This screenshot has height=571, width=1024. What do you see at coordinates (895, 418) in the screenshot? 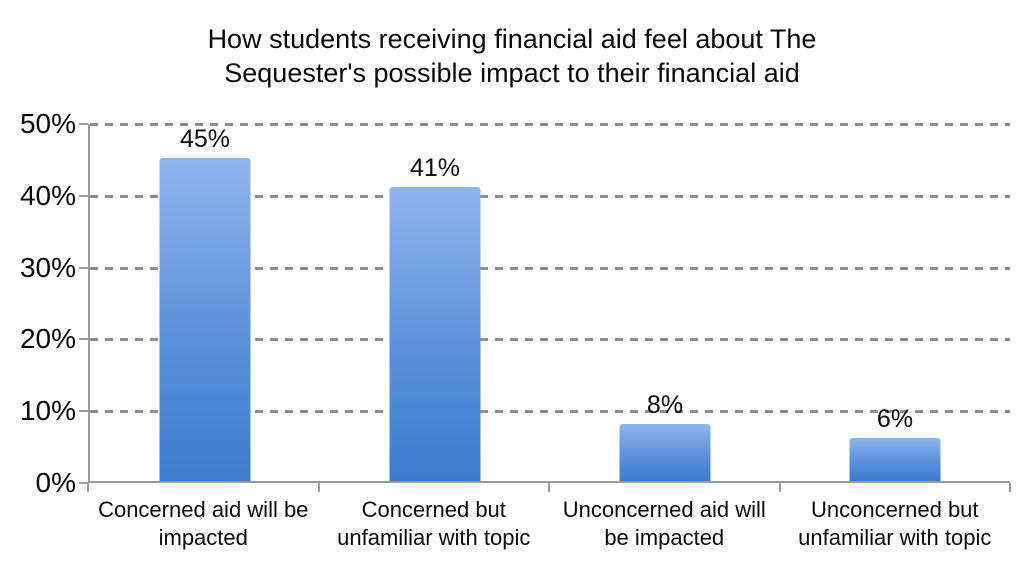
I see `bar-value-label: 6%` at bounding box center [895, 418].